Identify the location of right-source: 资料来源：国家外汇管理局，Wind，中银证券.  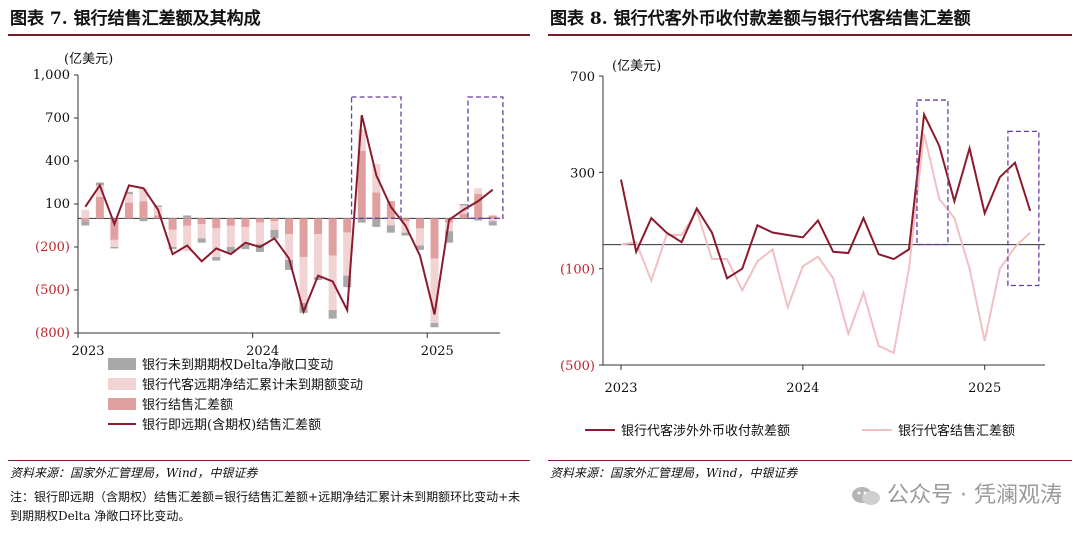
(674, 473).